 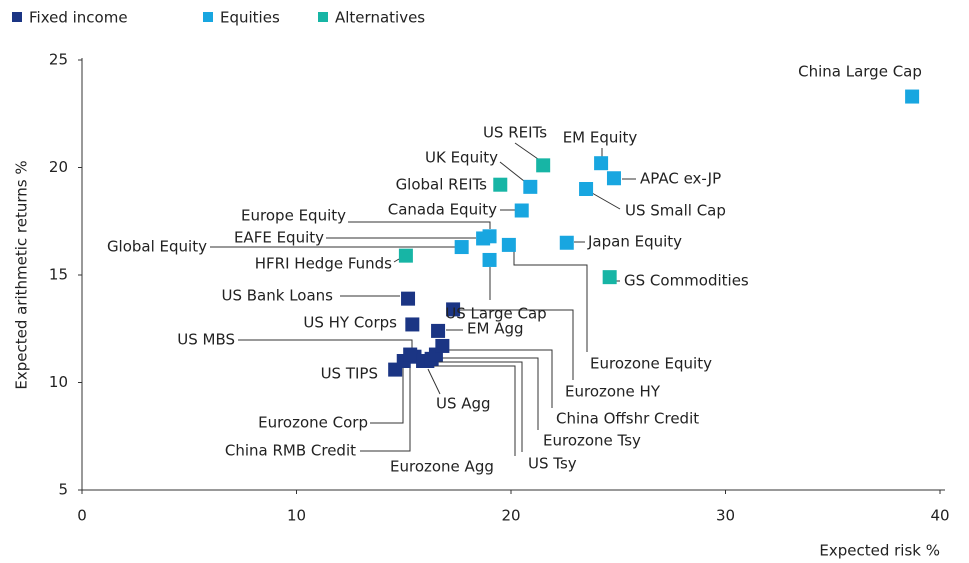 I want to click on point-label: US Small Cap, so click(x=675, y=211).